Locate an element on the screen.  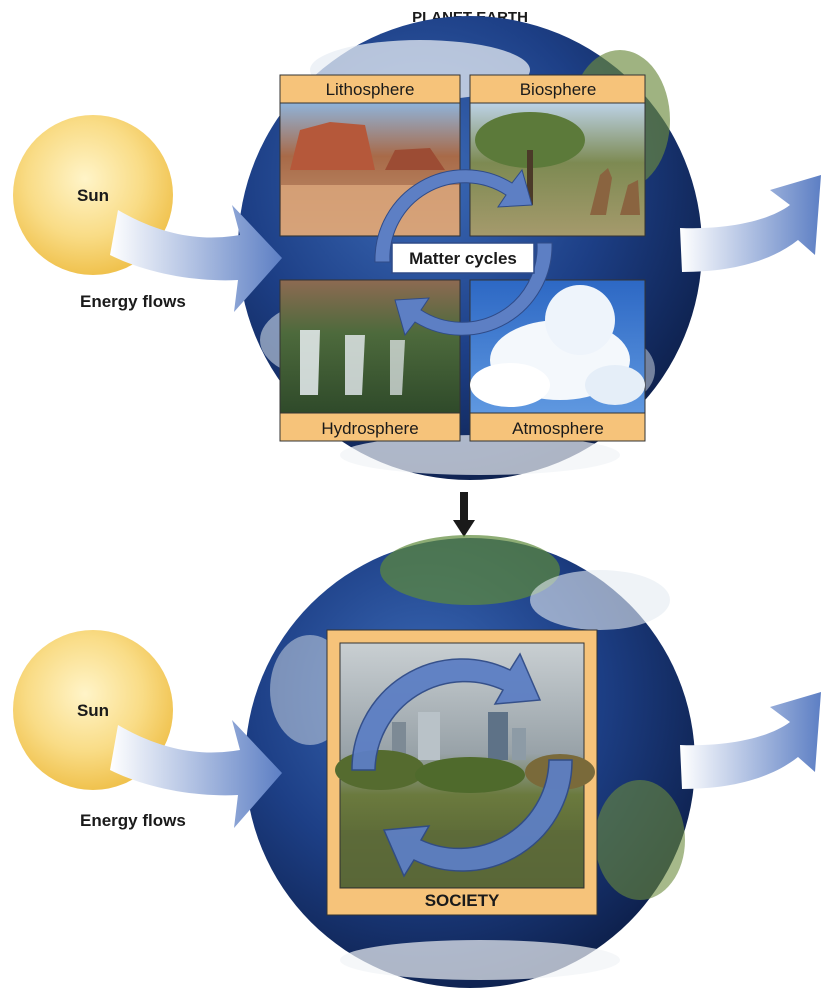
society-label: SOCIETY is located at coordinates (462, 900).